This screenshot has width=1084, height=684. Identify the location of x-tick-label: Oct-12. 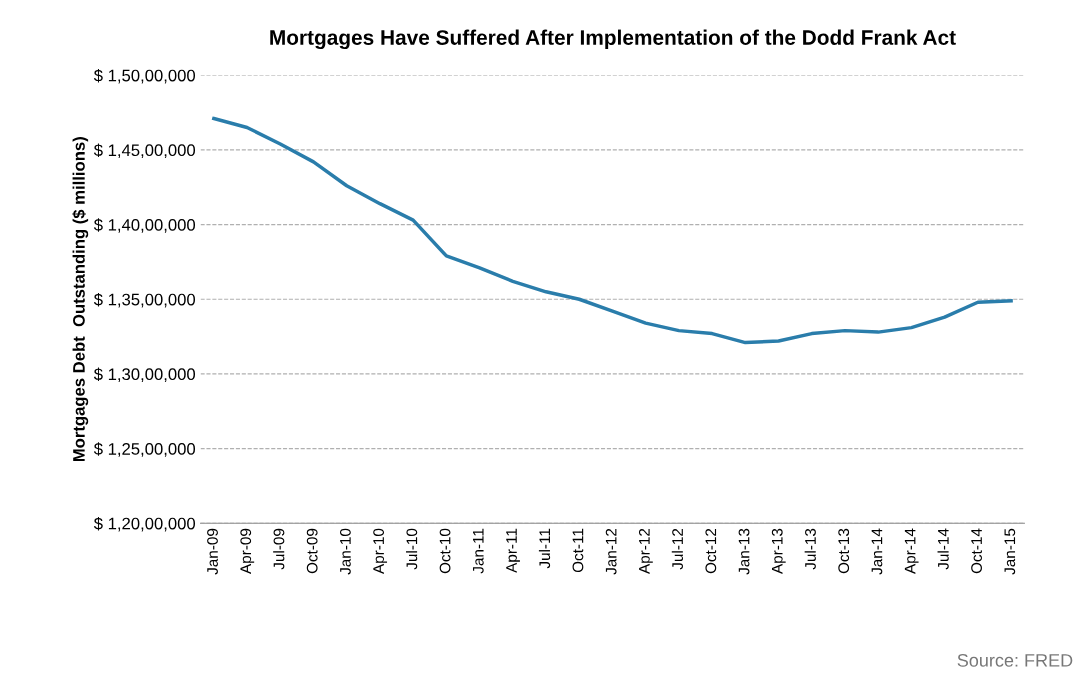
(711, 551).